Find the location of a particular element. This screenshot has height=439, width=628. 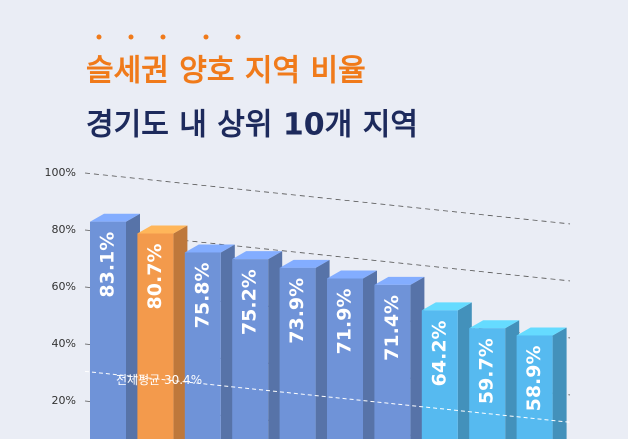

average-line is located at coordinates (327, 396).